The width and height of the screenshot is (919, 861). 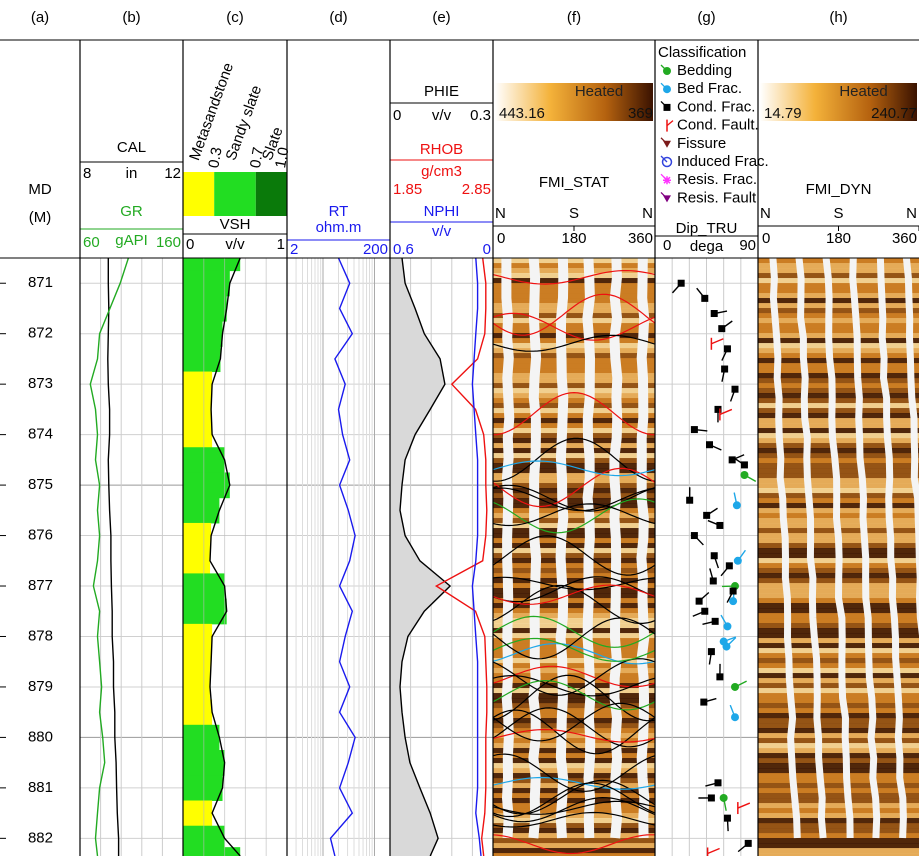 What do you see at coordinates (132, 173) in the screenshot?
I see `curve-unit: in` at bounding box center [132, 173].